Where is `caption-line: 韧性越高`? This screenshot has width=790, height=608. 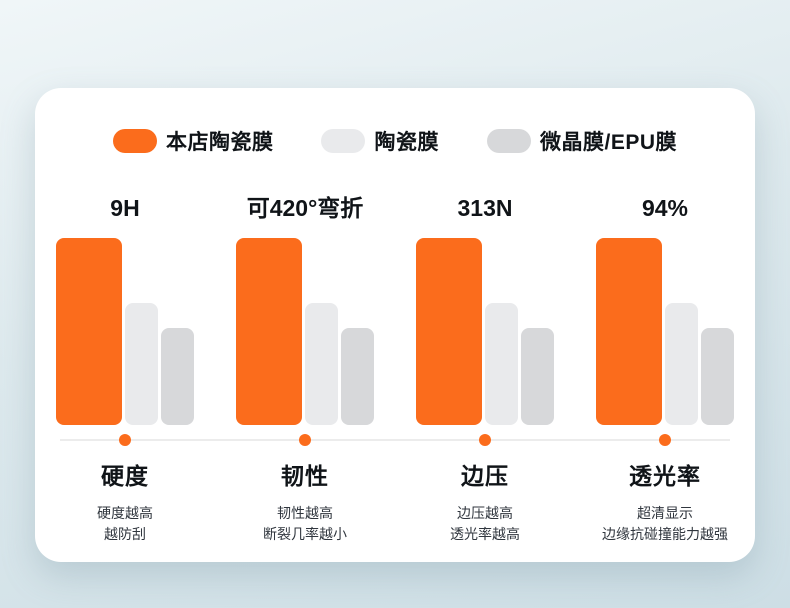 caption-line: 韧性越高 is located at coordinates (305, 513).